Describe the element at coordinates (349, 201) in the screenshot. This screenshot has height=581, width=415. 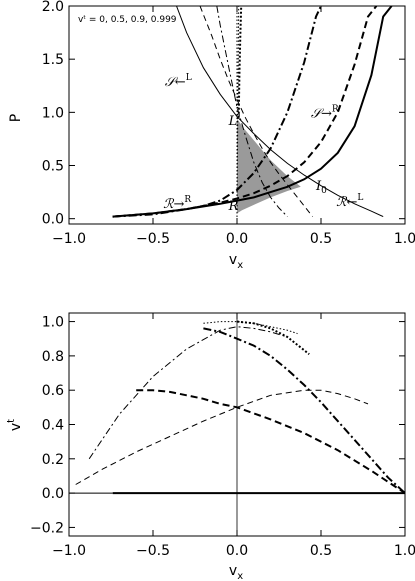
I see `annotation-label: ℛ←L` at that location.